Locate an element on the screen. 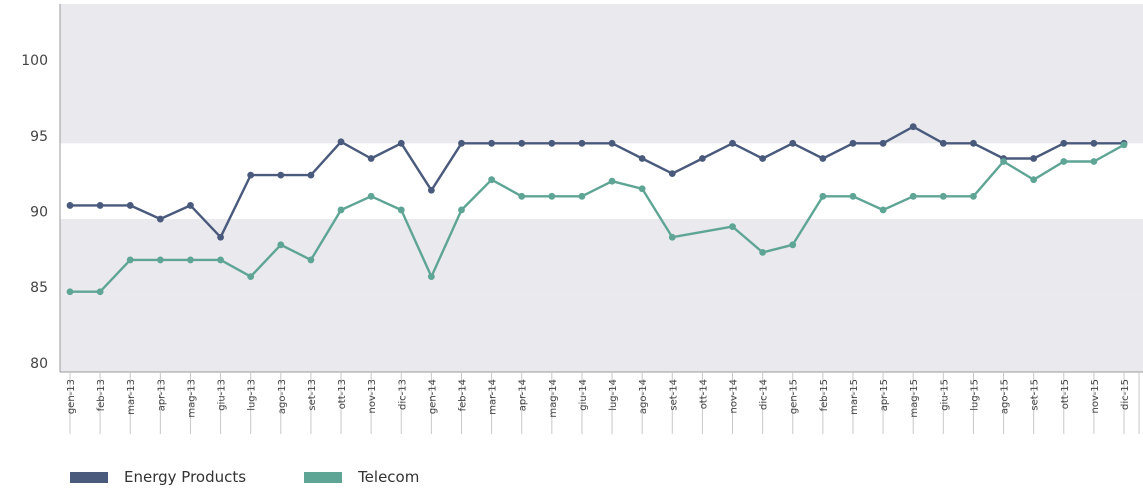 The image size is (1143, 494). legend-item-telecom: Telecom is located at coordinates (361, 477).